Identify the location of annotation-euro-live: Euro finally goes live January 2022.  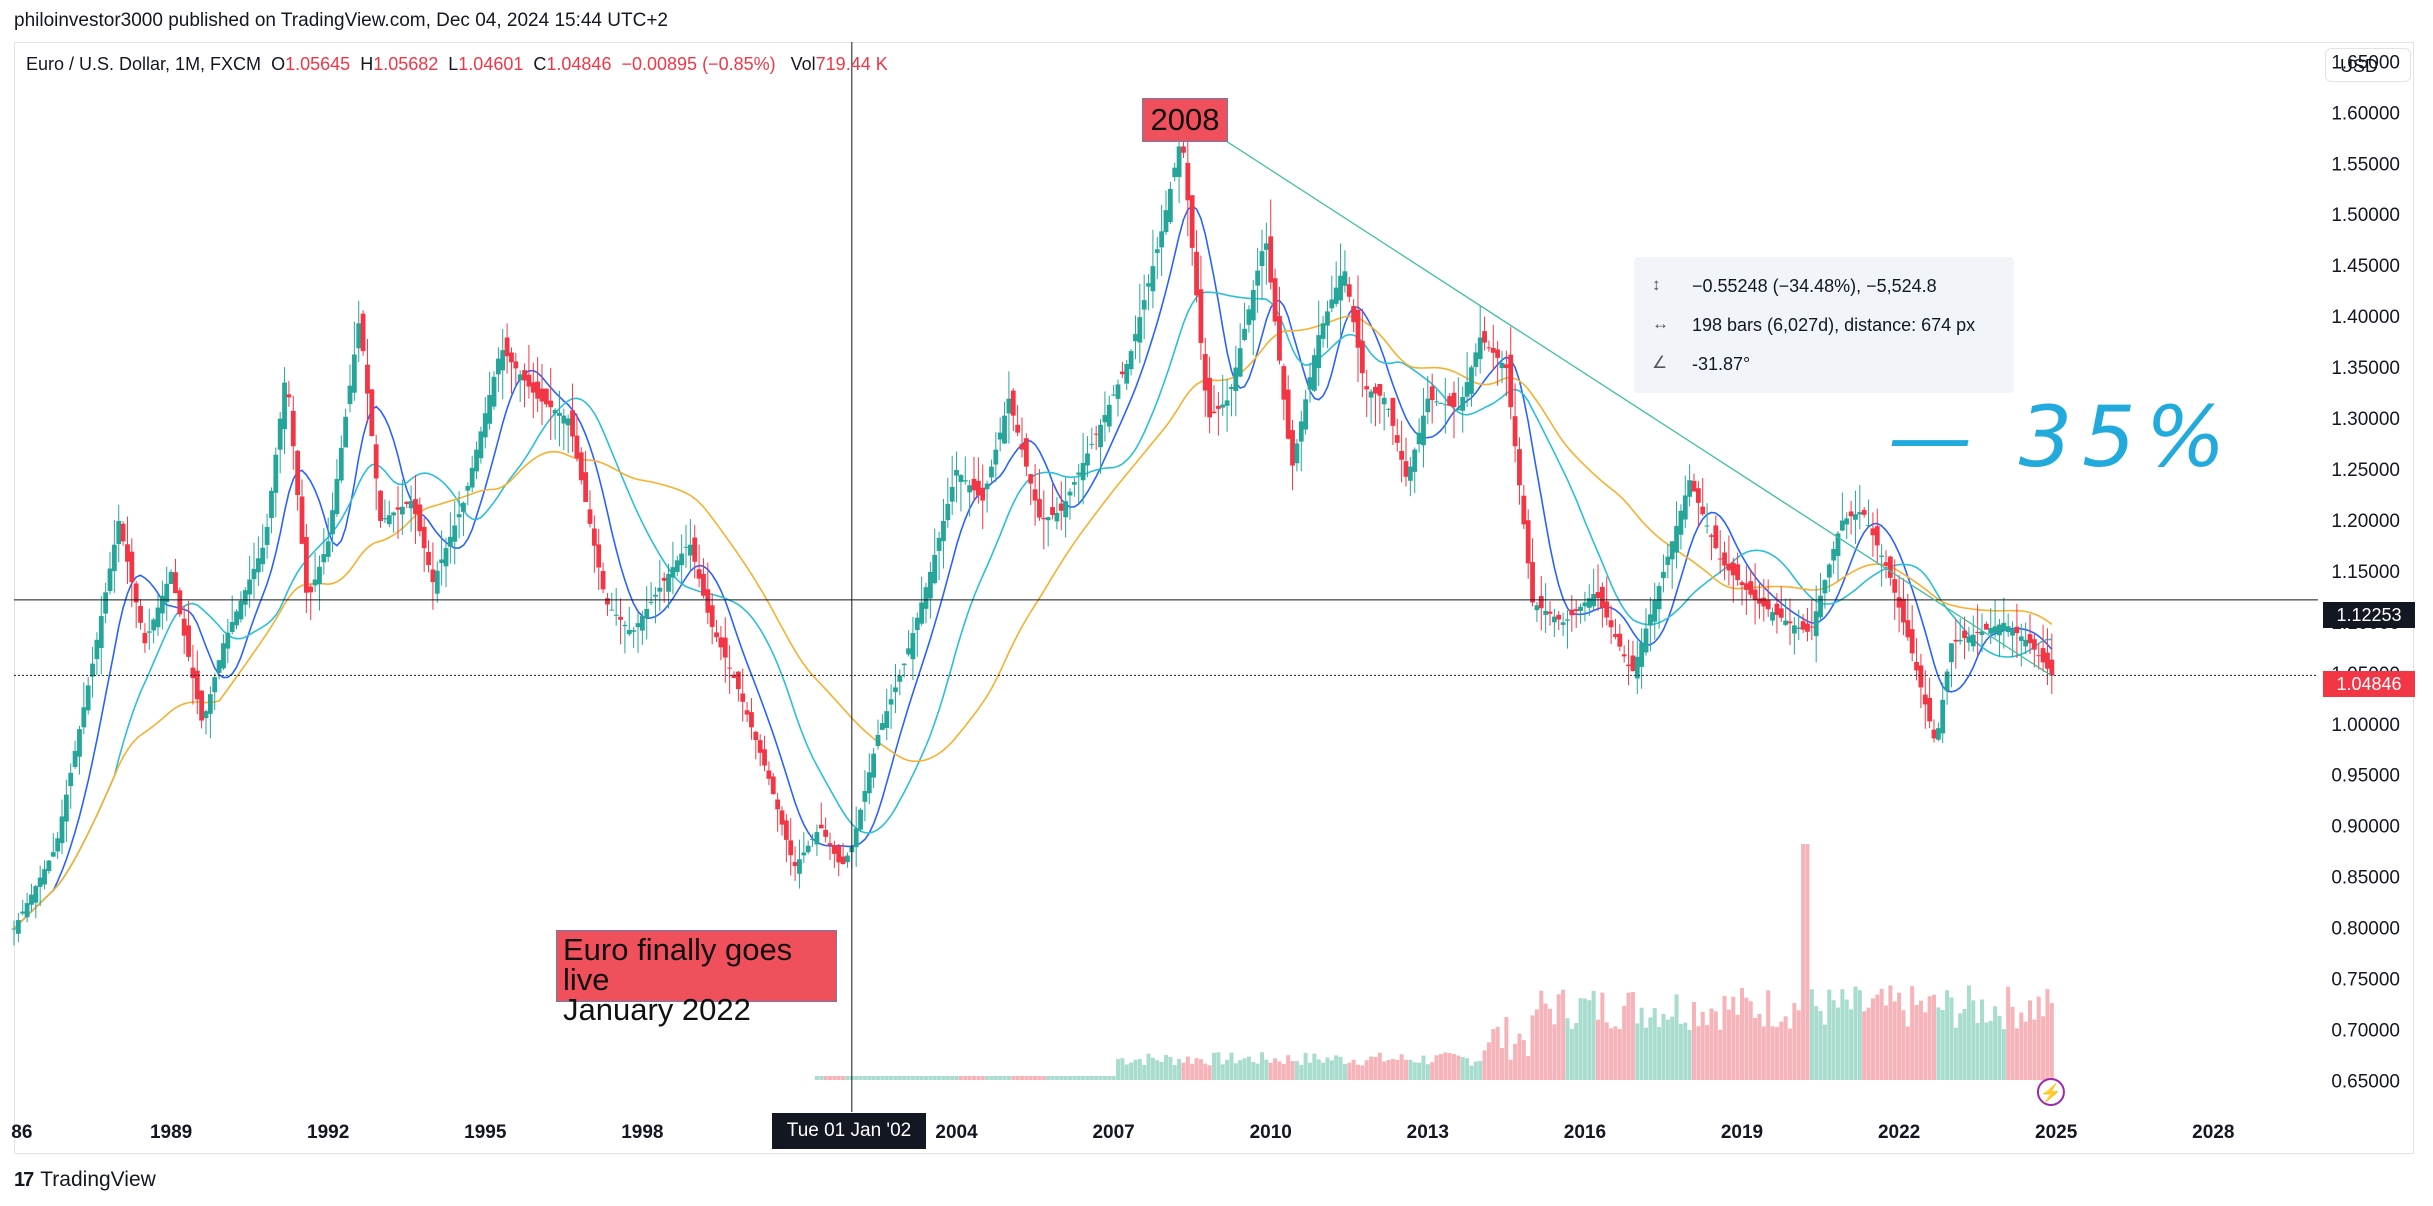
(696, 977).